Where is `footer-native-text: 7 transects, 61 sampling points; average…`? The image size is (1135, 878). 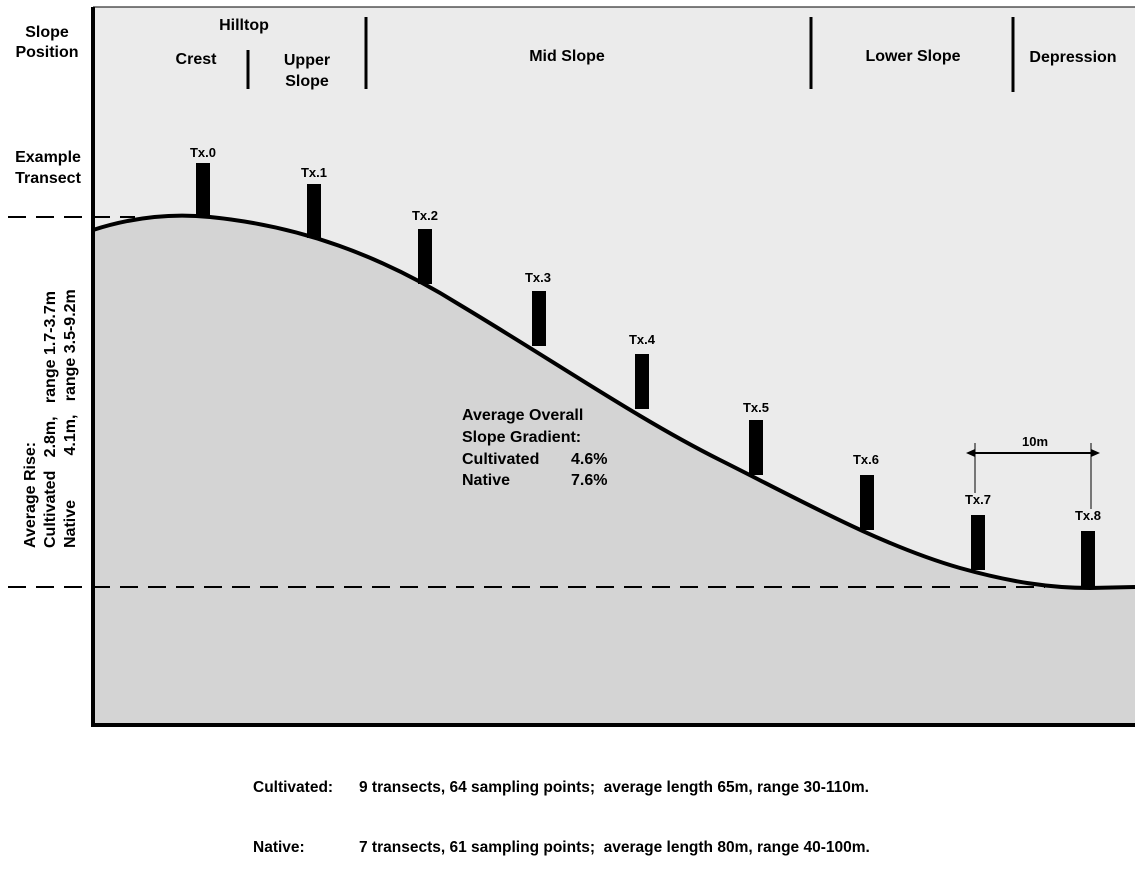
footer-native-text: 7 transects, 61 sampling points; average… is located at coordinates (614, 847).